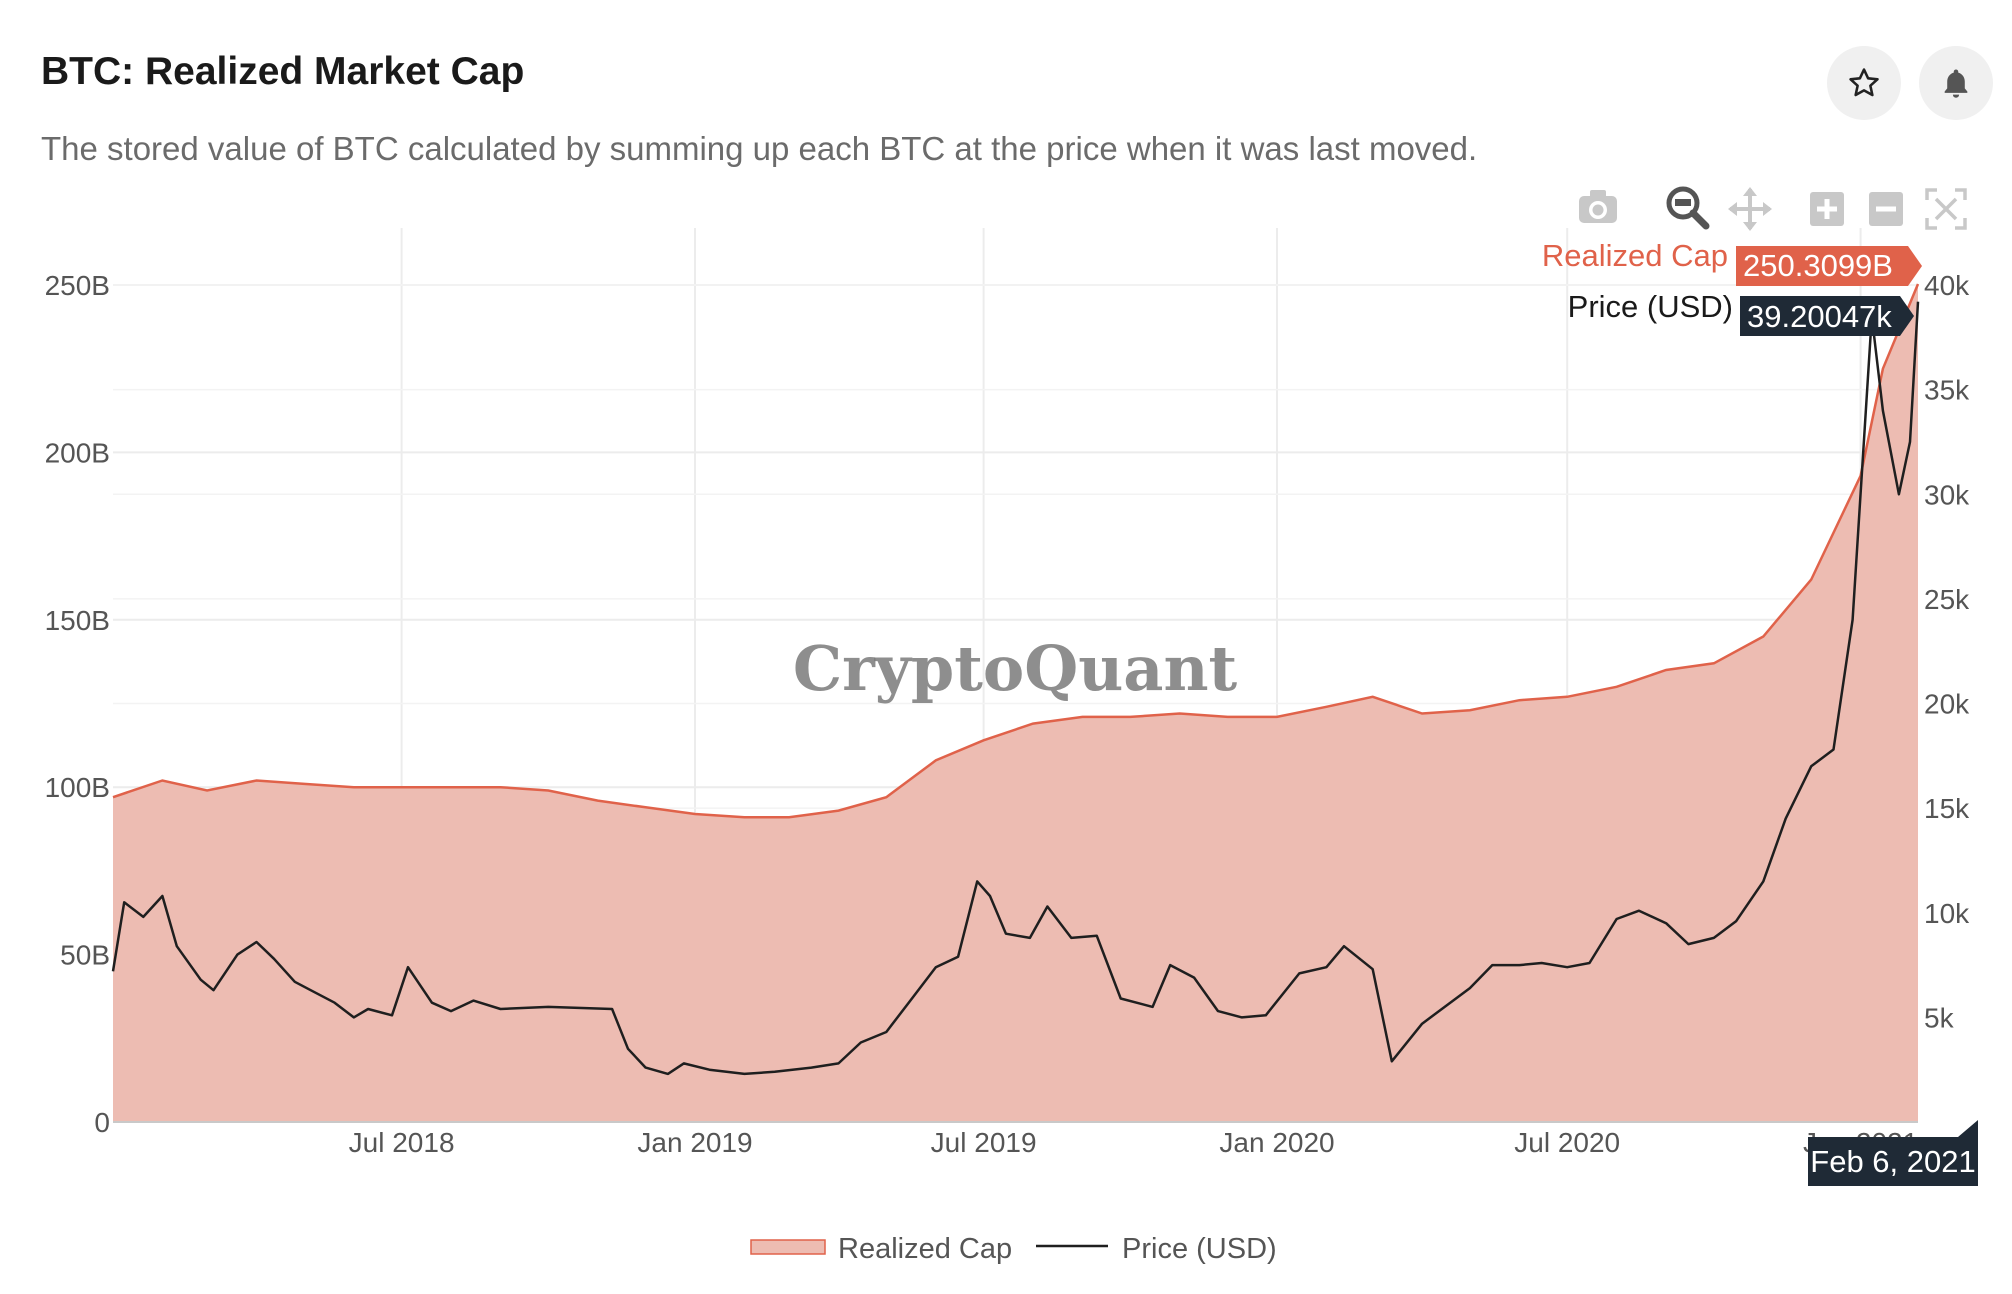 The width and height of the screenshot is (2012, 1294). What do you see at coordinates (1598, 206) in the screenshot?
I see `camera-icon` at bounding box center [1598, 206].